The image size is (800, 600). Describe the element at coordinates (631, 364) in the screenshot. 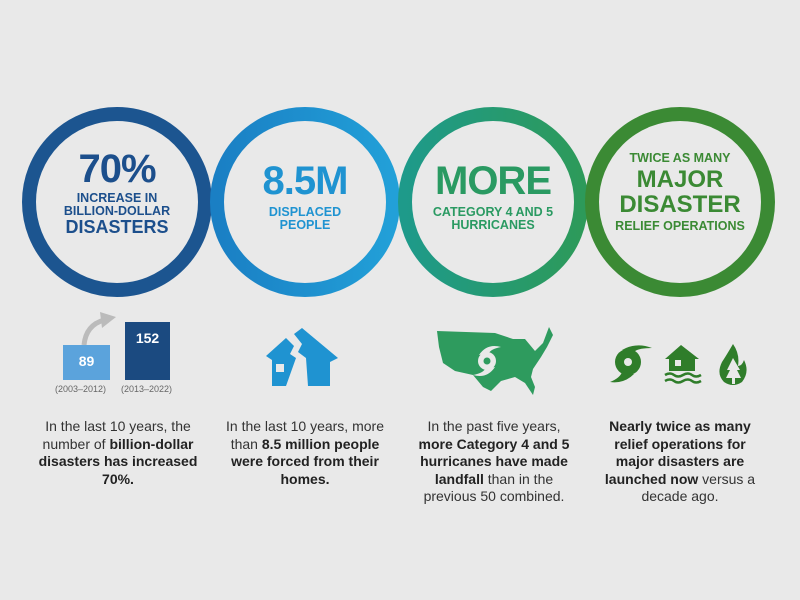

I see `hurricane-icon` at that location.